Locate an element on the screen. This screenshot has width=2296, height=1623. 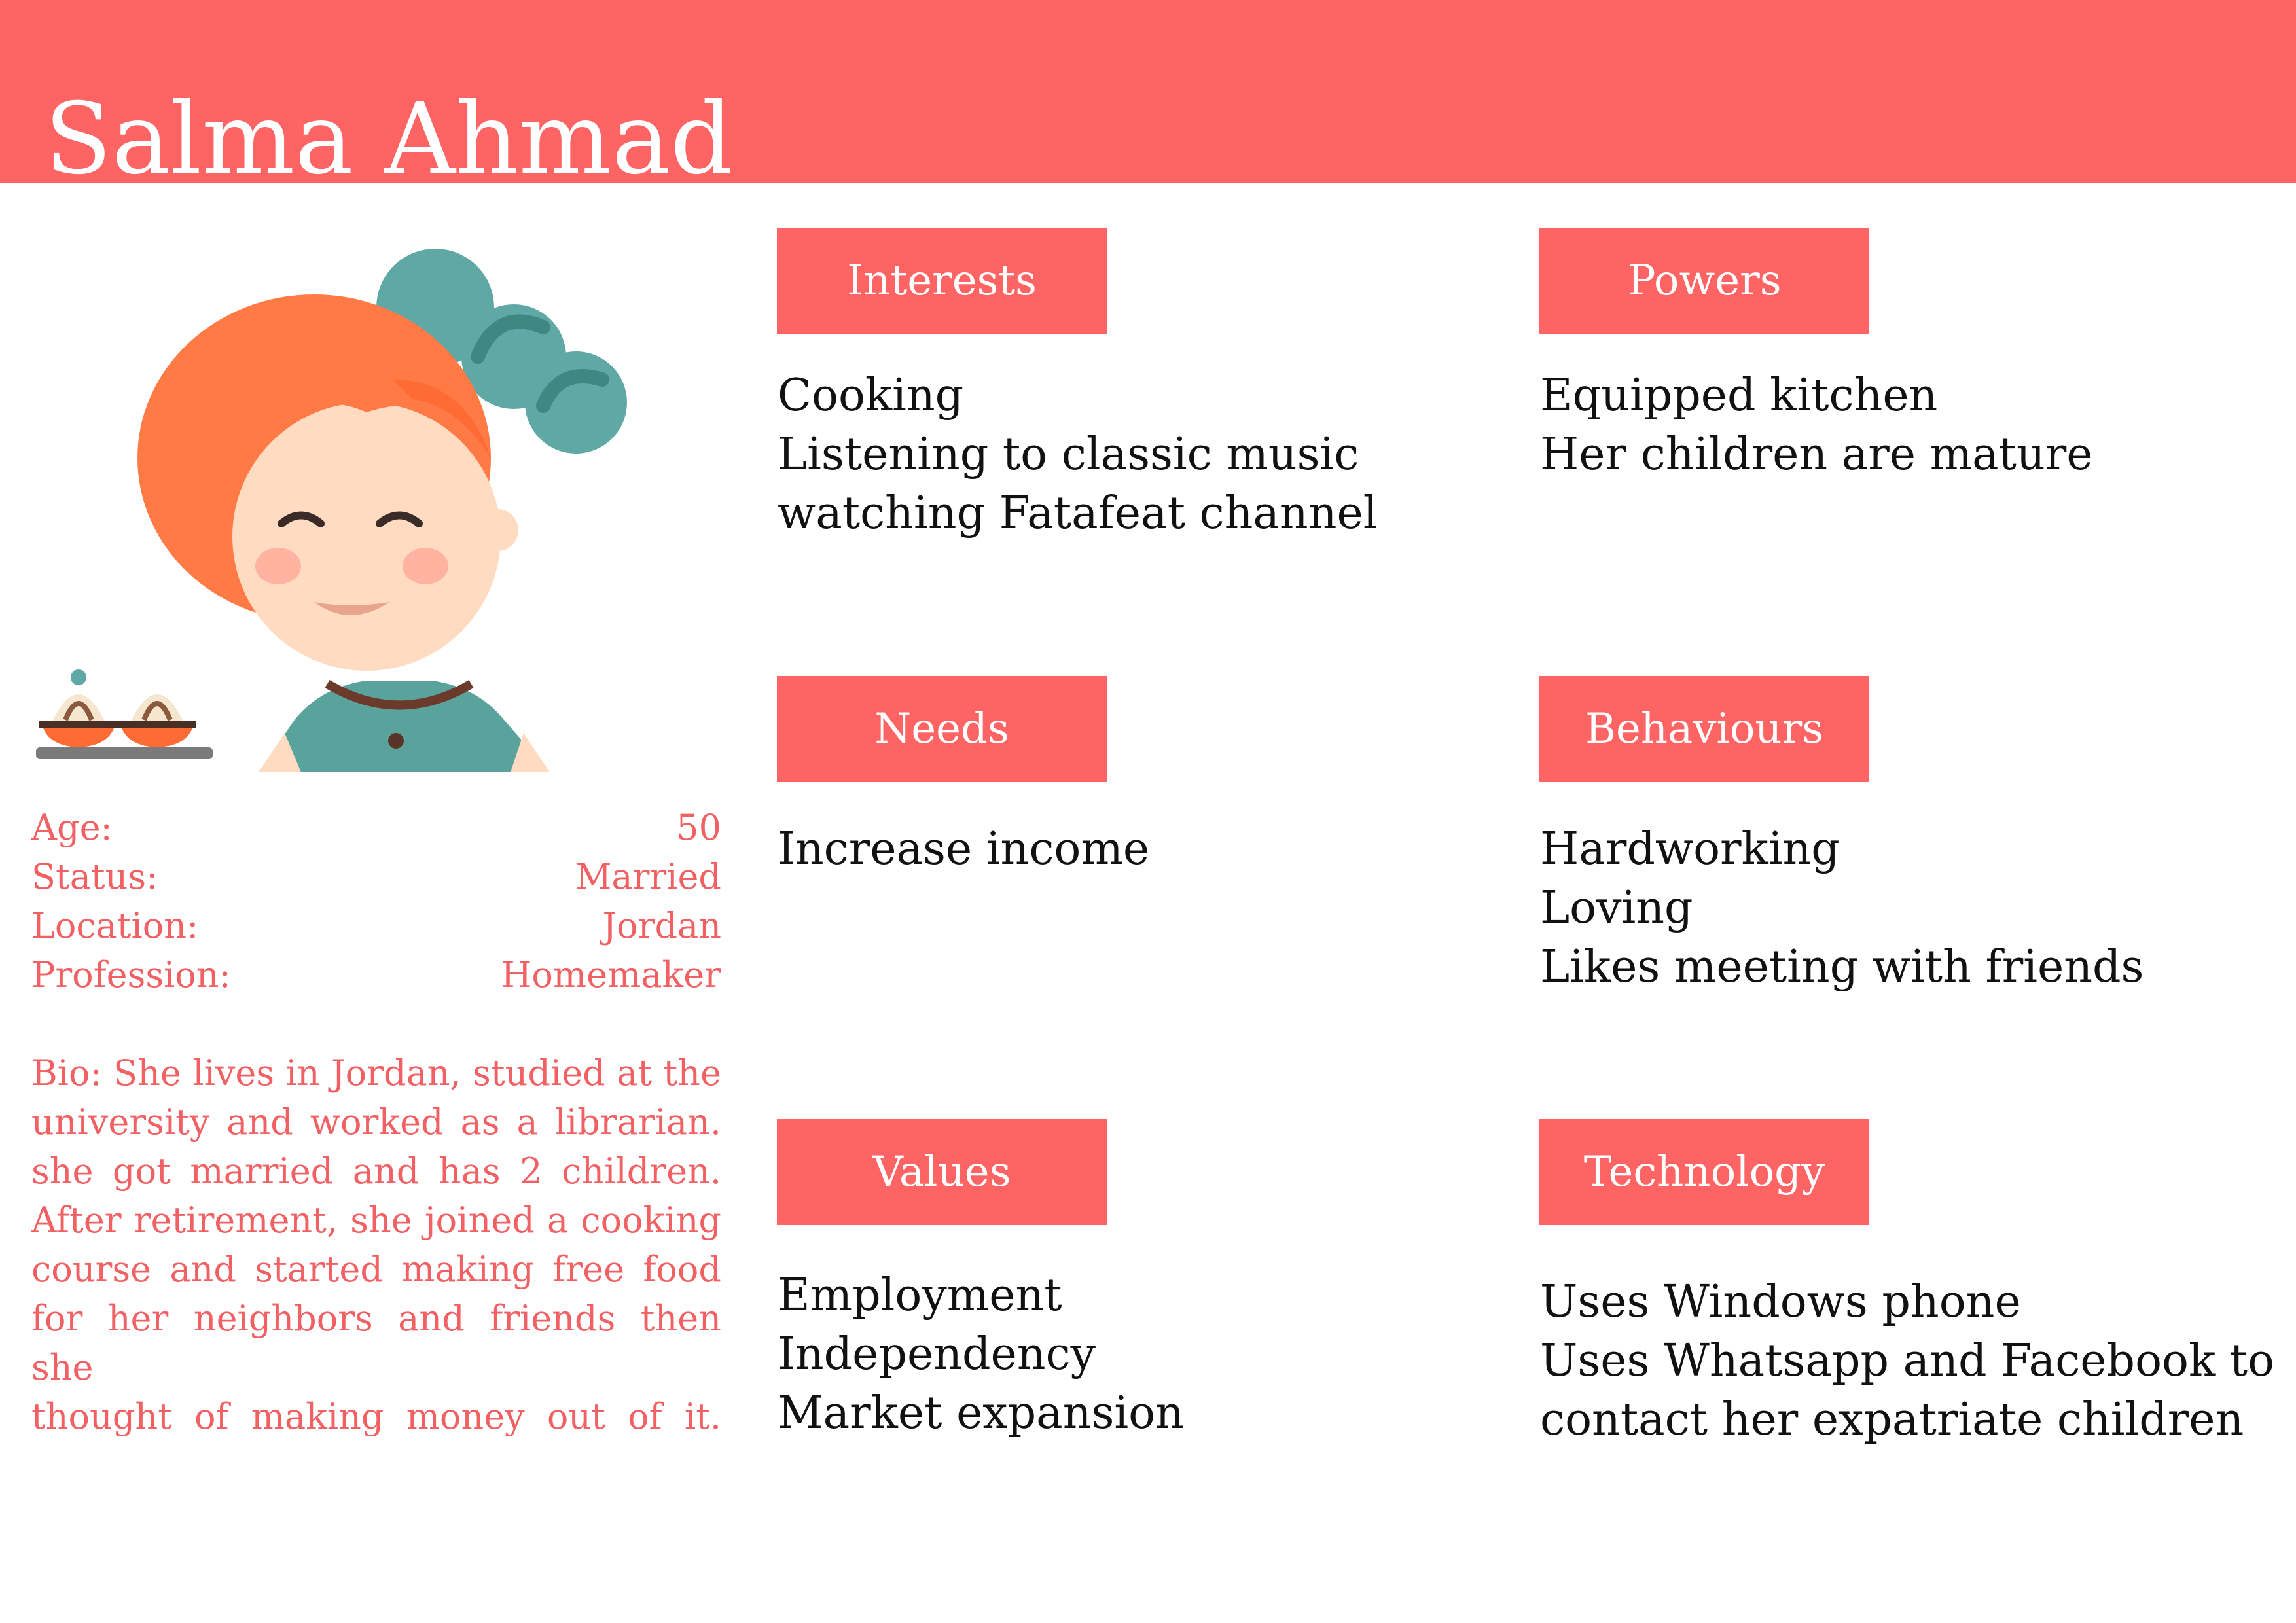
info-value: Married is located at coordinates (648, 876).